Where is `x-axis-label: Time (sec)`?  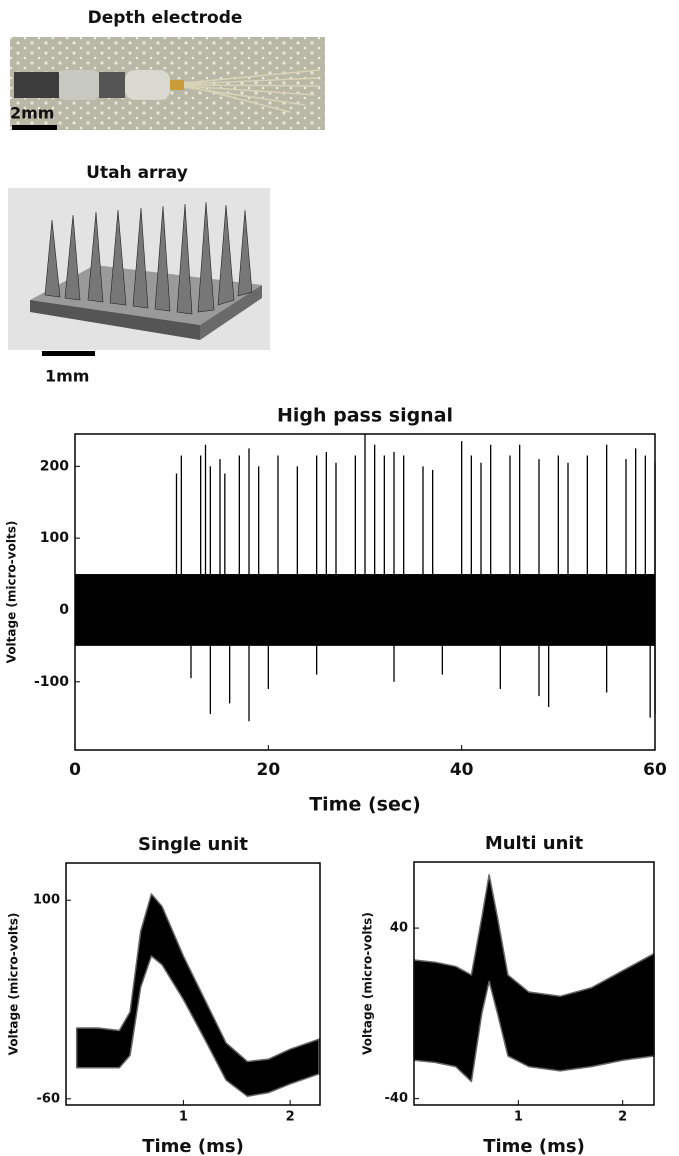
x-axis-label: Time (sec) is located at coordinates (365, 805).